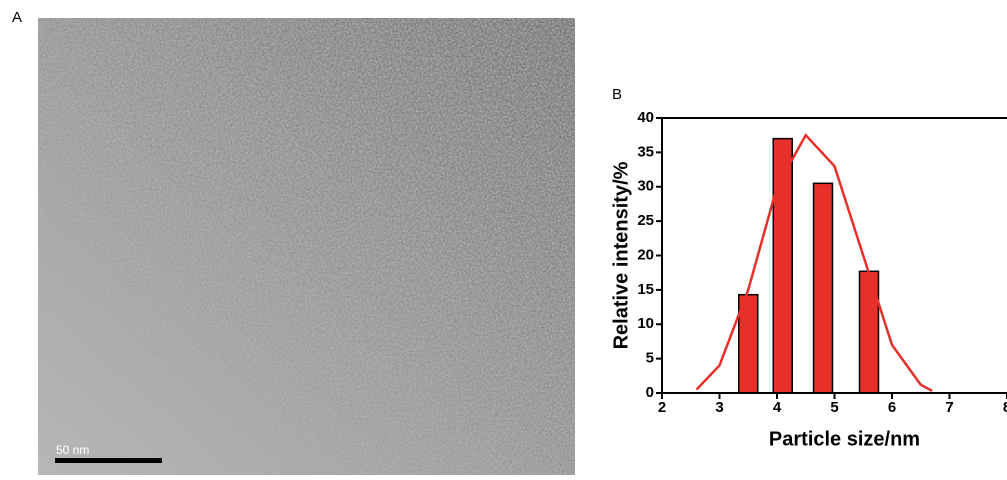  What do you see at coordinates (645, 254) in the screenshot?
I see `y-tick-label: 20` at bounding box center [645, 254].